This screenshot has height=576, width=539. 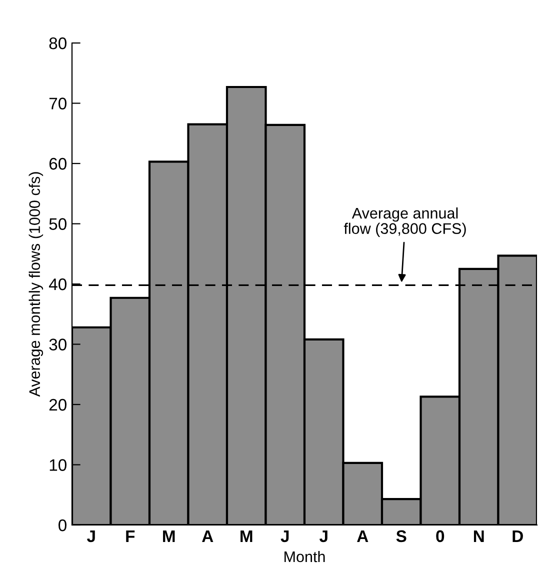 I want to click on y-tick-label: 0, so click(x=62, y=525).